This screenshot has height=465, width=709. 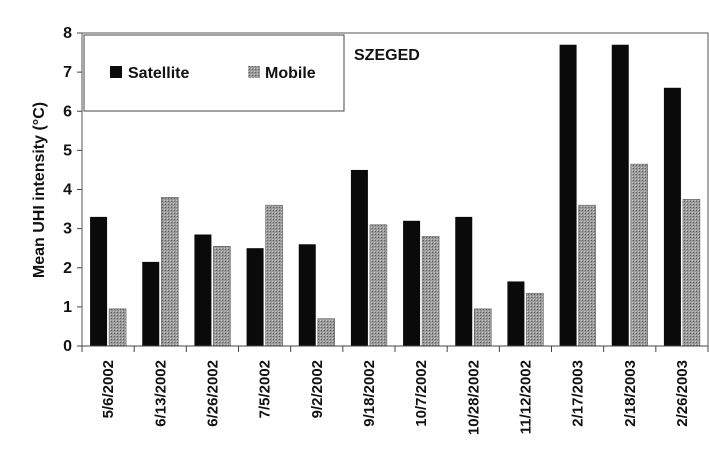 I want to click on y-tick-label: 7, so click(x=67, y=72).